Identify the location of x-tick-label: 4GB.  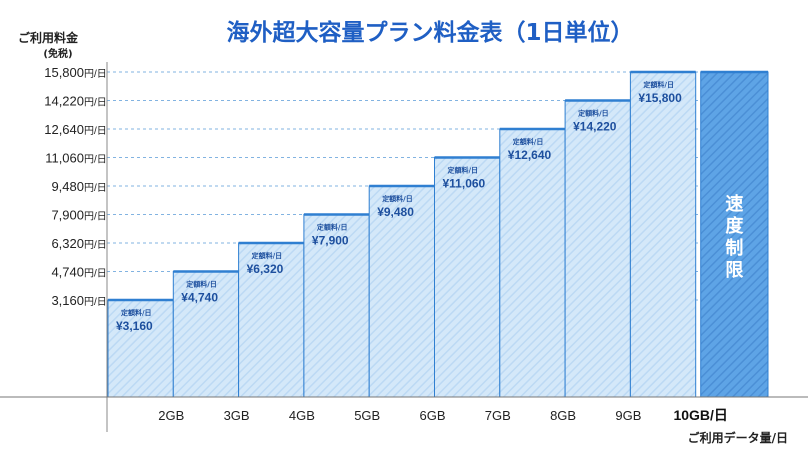
(302, 415).